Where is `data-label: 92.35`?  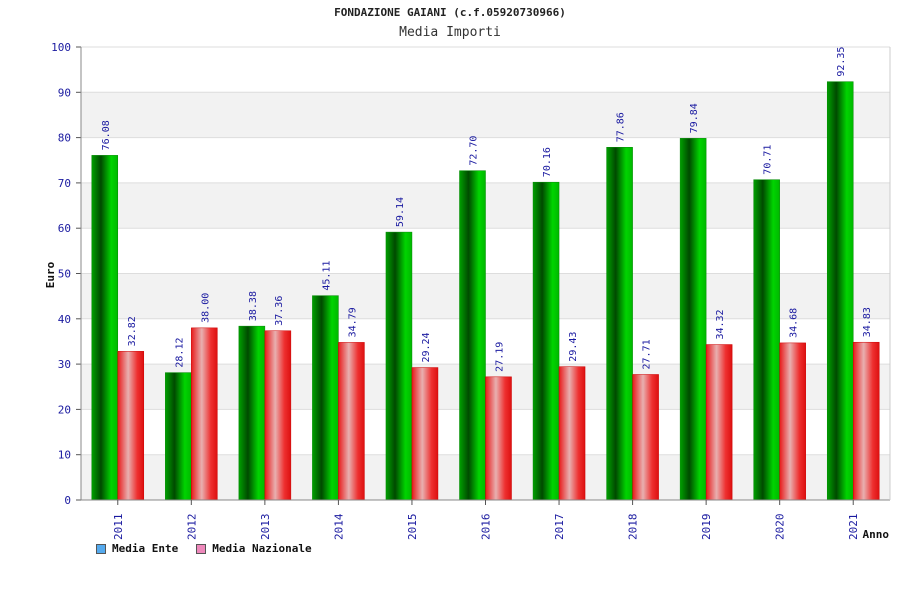 data-label: 92.35 is located at coordinates (841, 62).